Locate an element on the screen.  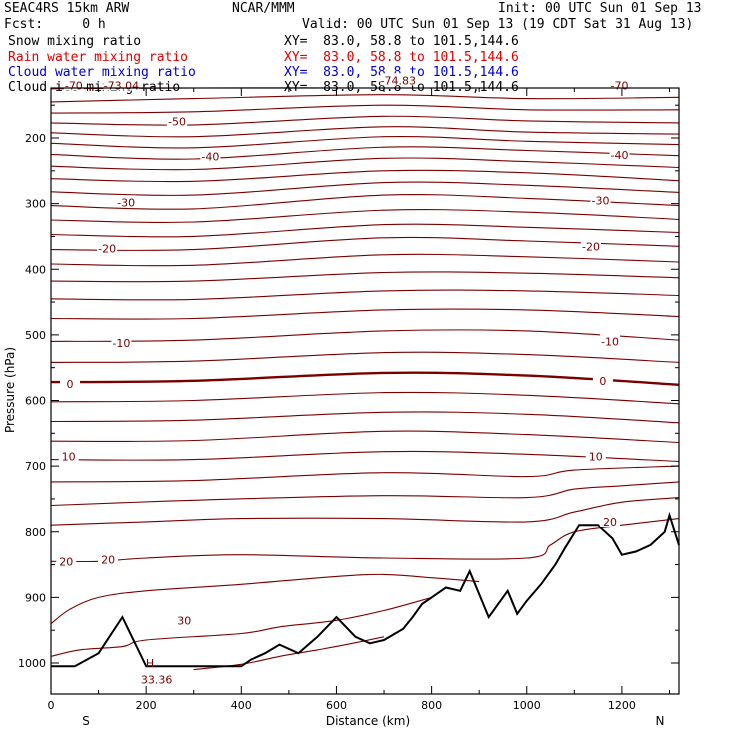
x-tick-label-4: 800 is located at coordinates (431, 705).